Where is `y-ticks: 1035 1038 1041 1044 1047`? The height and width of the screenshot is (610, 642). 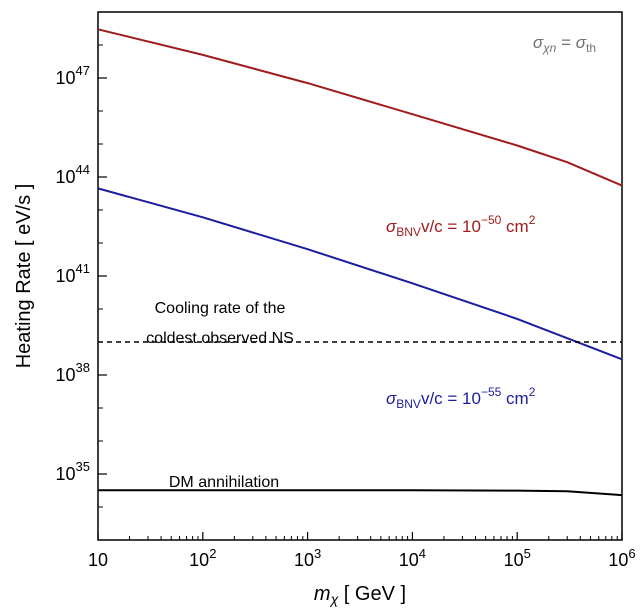 y-ticks: 1035 1038 1041 1044 1047 is located at coordinates (81, 276).